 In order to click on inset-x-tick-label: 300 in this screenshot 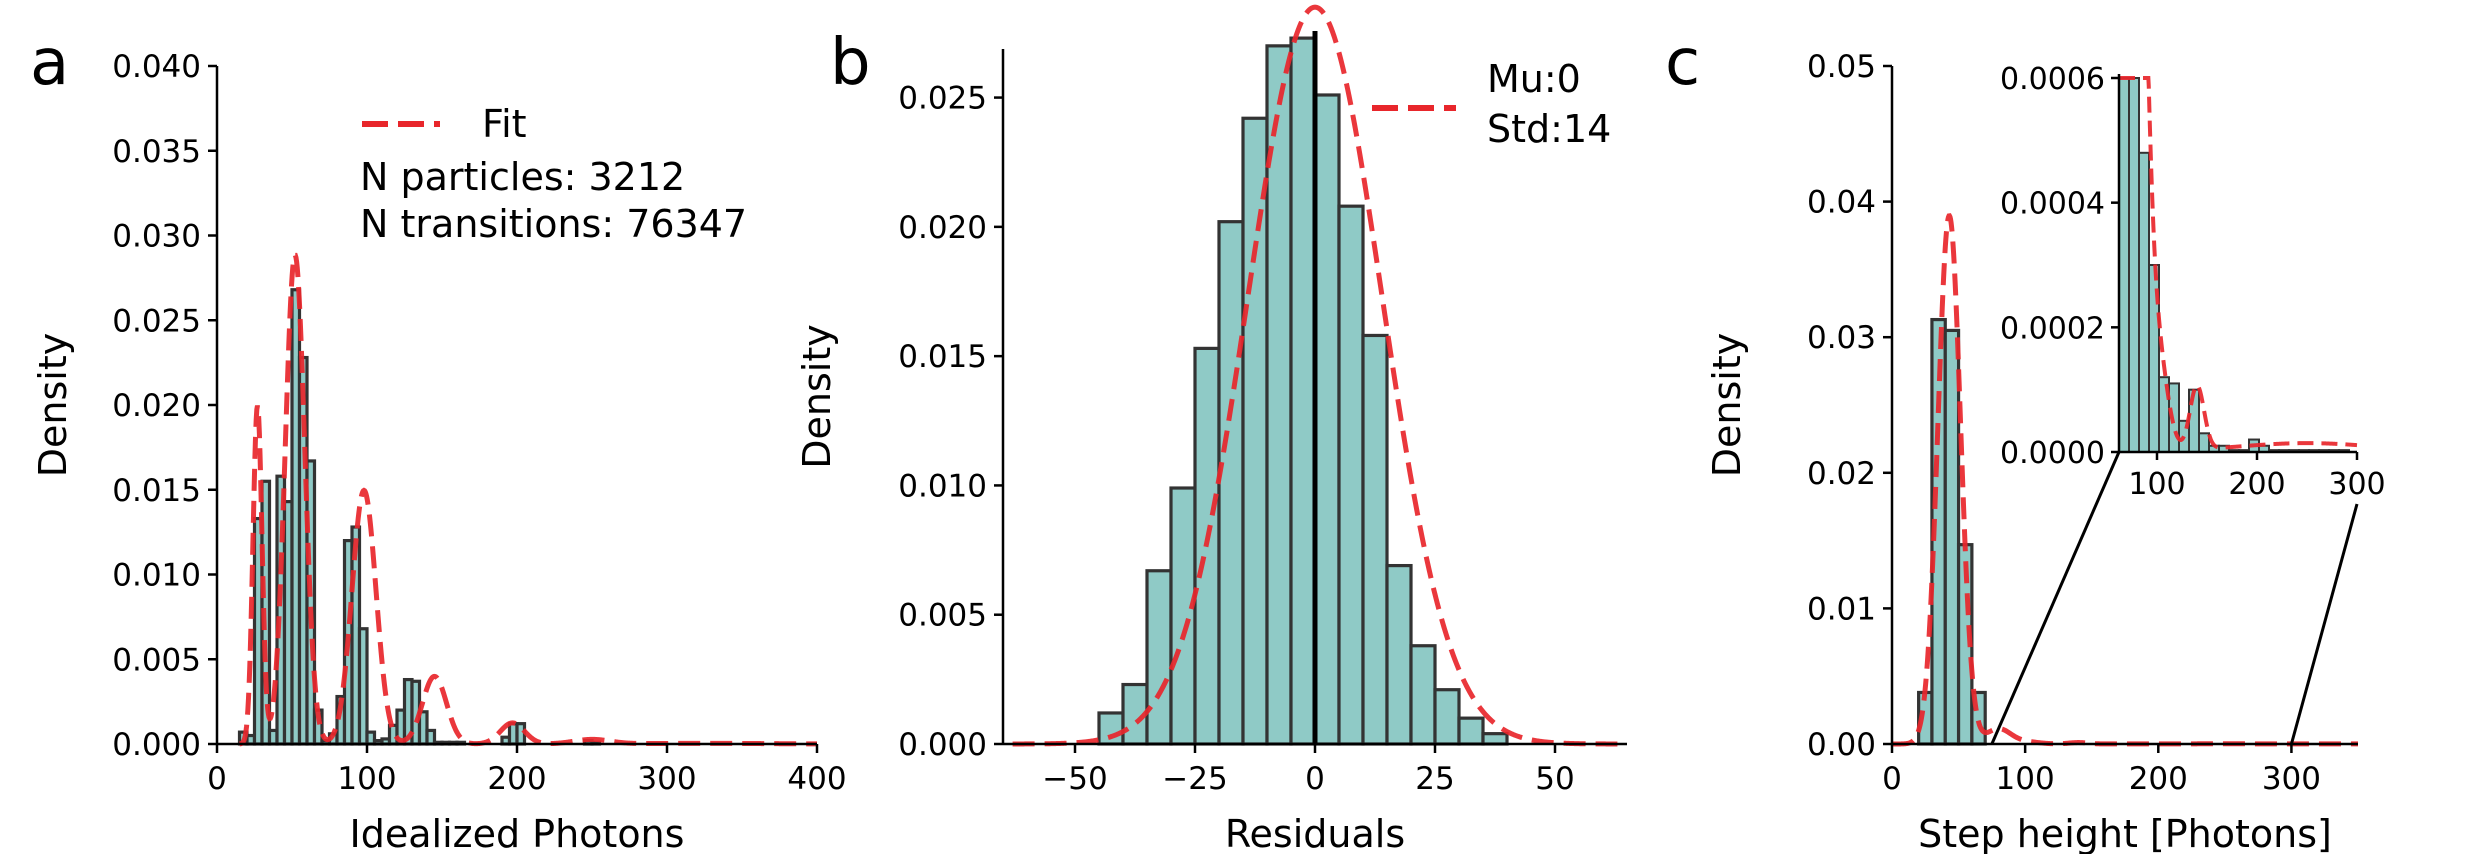, I will do `click(2356, 484)`.